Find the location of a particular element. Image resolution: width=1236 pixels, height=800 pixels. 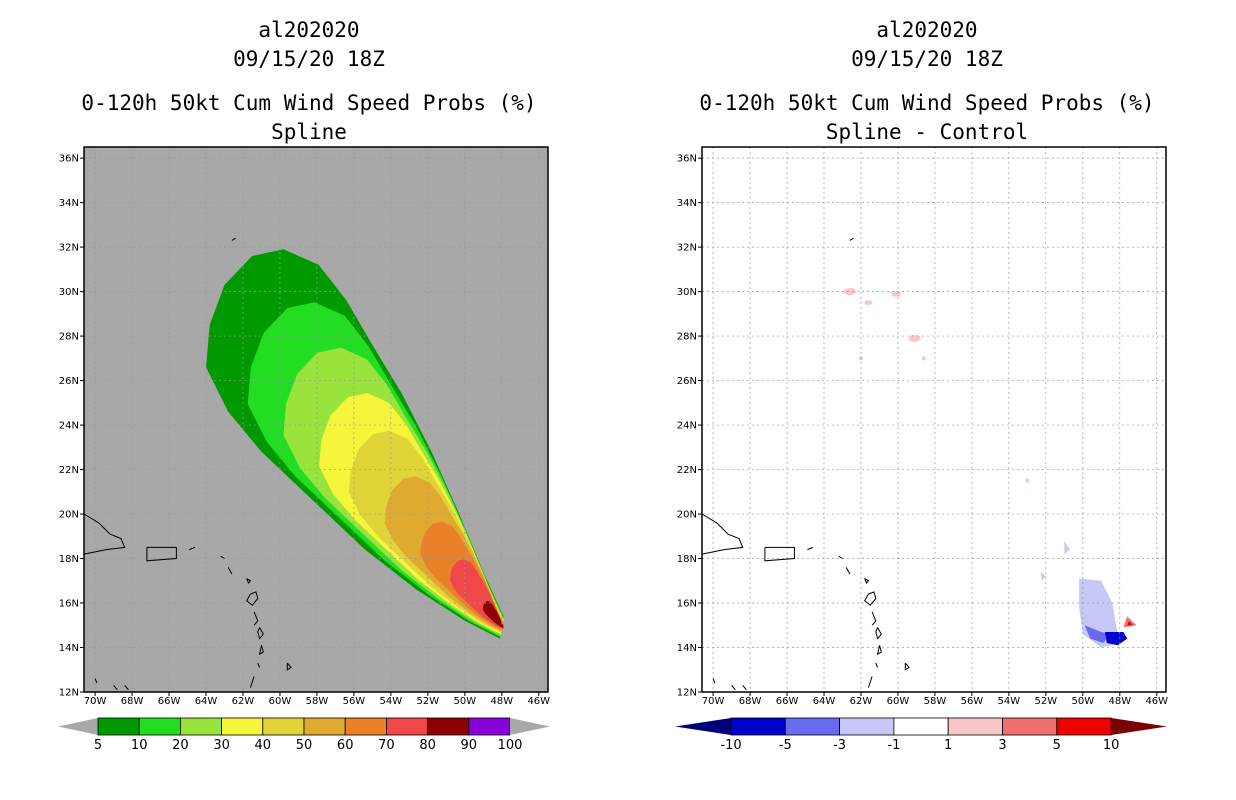

longitude-label: 64W is located at coordinates (824, 701).